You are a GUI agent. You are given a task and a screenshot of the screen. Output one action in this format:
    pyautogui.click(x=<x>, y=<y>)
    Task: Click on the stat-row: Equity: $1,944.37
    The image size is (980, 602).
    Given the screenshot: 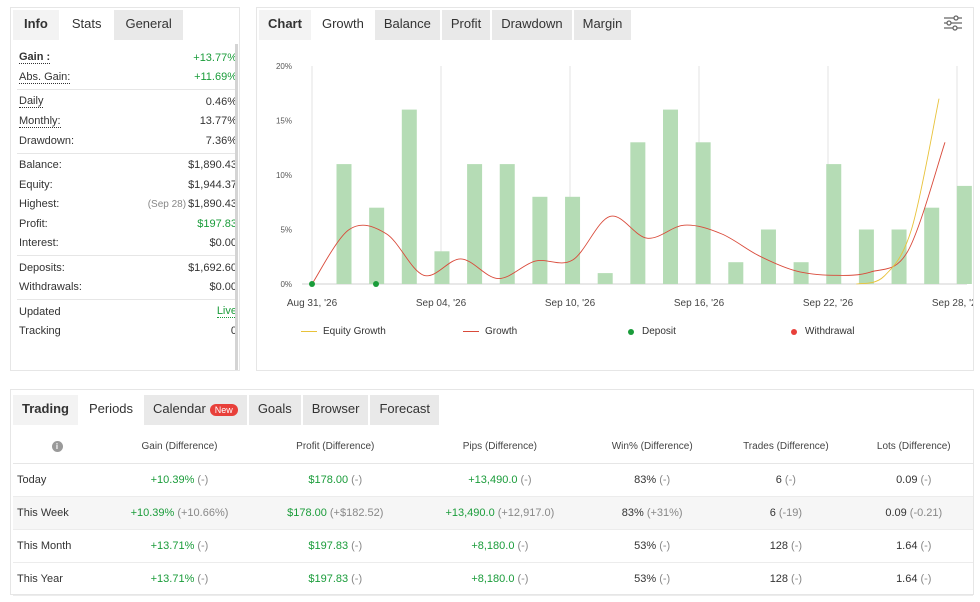 What is the action you would take?
    pyautogui.click(x=127, y=185)
    